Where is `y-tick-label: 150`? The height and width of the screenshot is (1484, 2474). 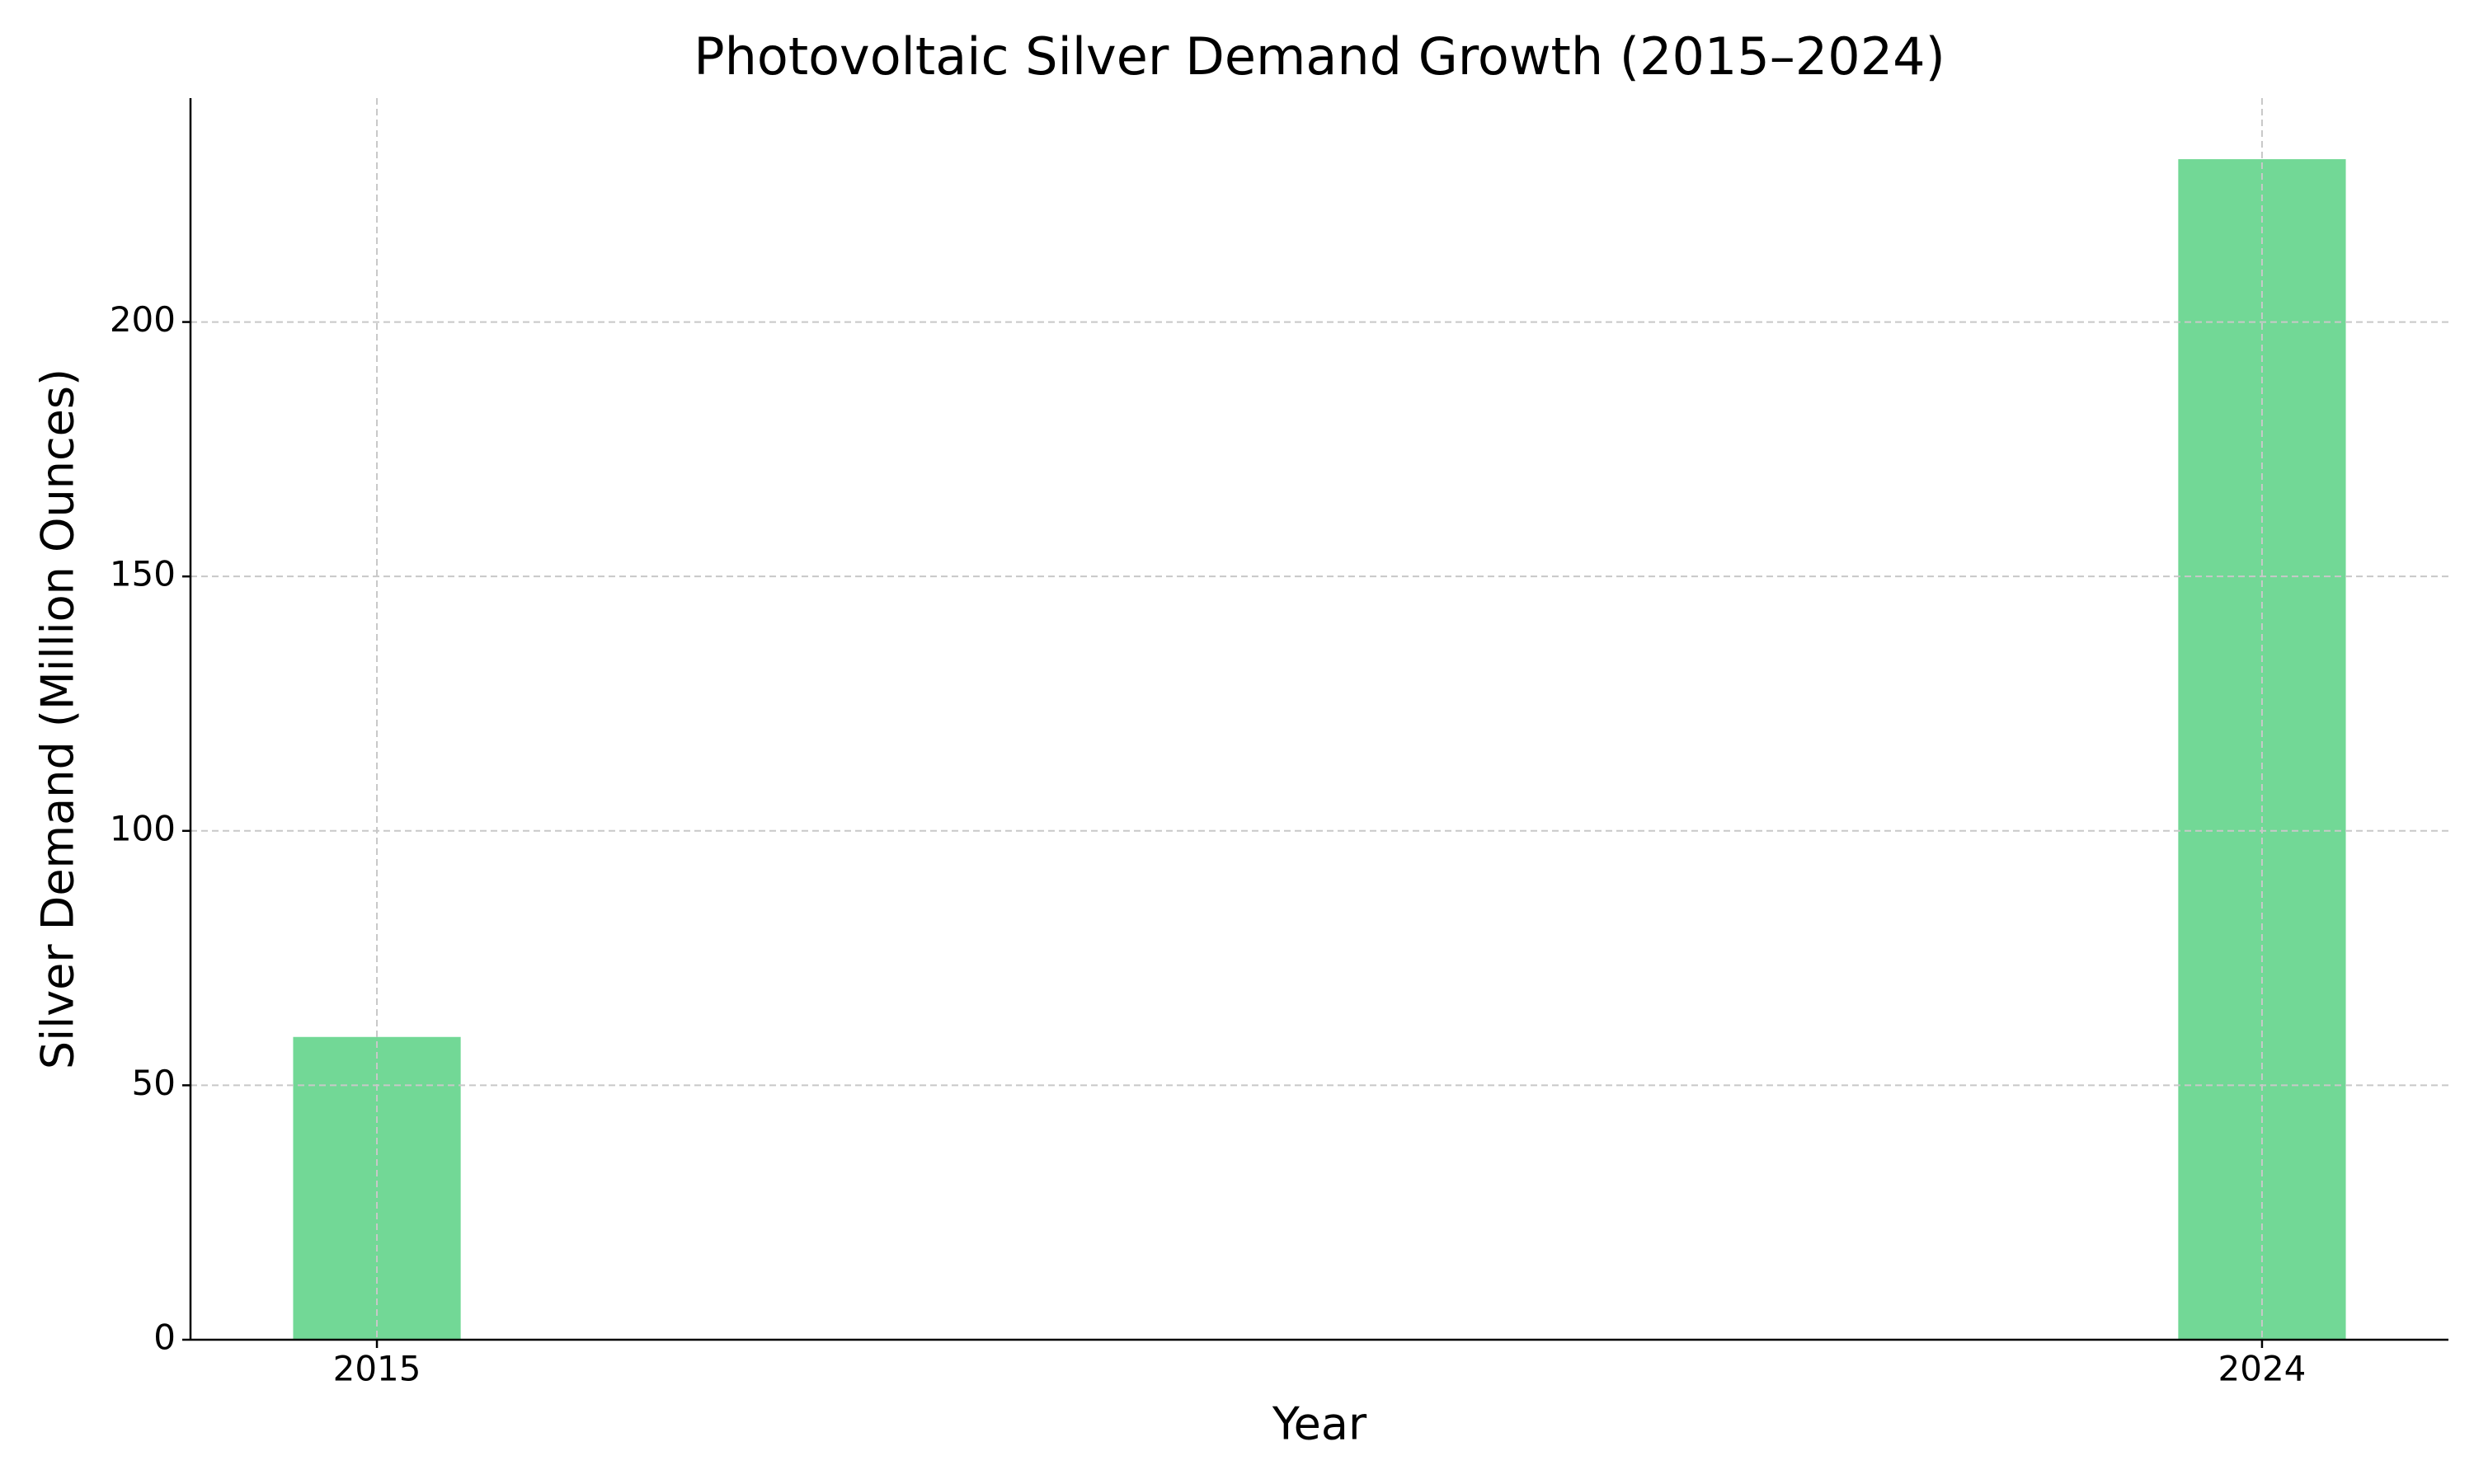 y-tick-label: 150 is located at coordinates (143, 574).